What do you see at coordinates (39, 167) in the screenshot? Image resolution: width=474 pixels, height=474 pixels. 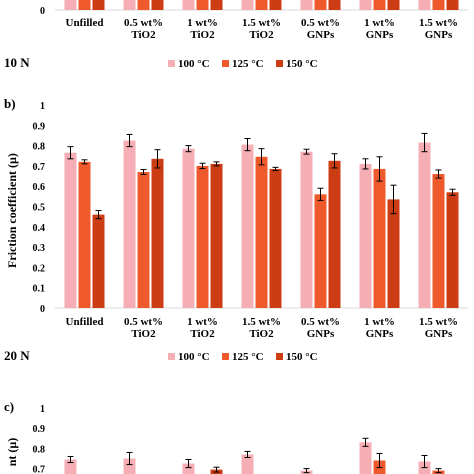 I see `panel-b-y-tick-label: 0.7` at bounding box center [39, 167].